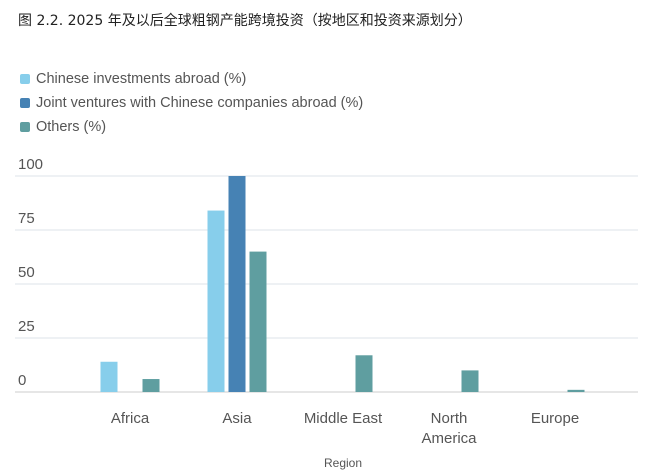  What do you see at coordinates (555, 418) in the screenshot?
I see `x-tick-label: Europe` at bounding box center [555, 418].